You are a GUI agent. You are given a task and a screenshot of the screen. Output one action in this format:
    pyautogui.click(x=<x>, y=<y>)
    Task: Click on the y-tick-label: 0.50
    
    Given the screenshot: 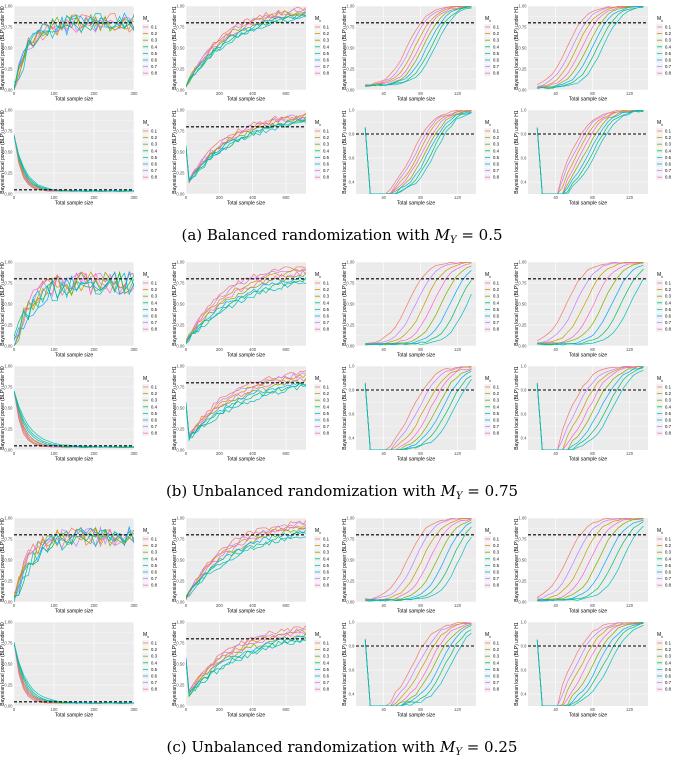 What is the action you would take?
    pyautogui.click(x=180, y=407)
    